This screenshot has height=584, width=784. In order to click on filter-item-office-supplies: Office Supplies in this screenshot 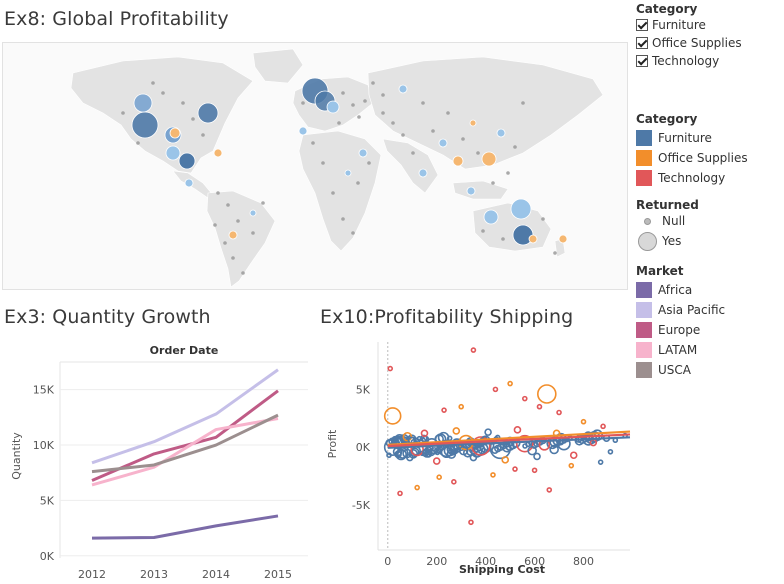, I will do `click(709, 43)`.